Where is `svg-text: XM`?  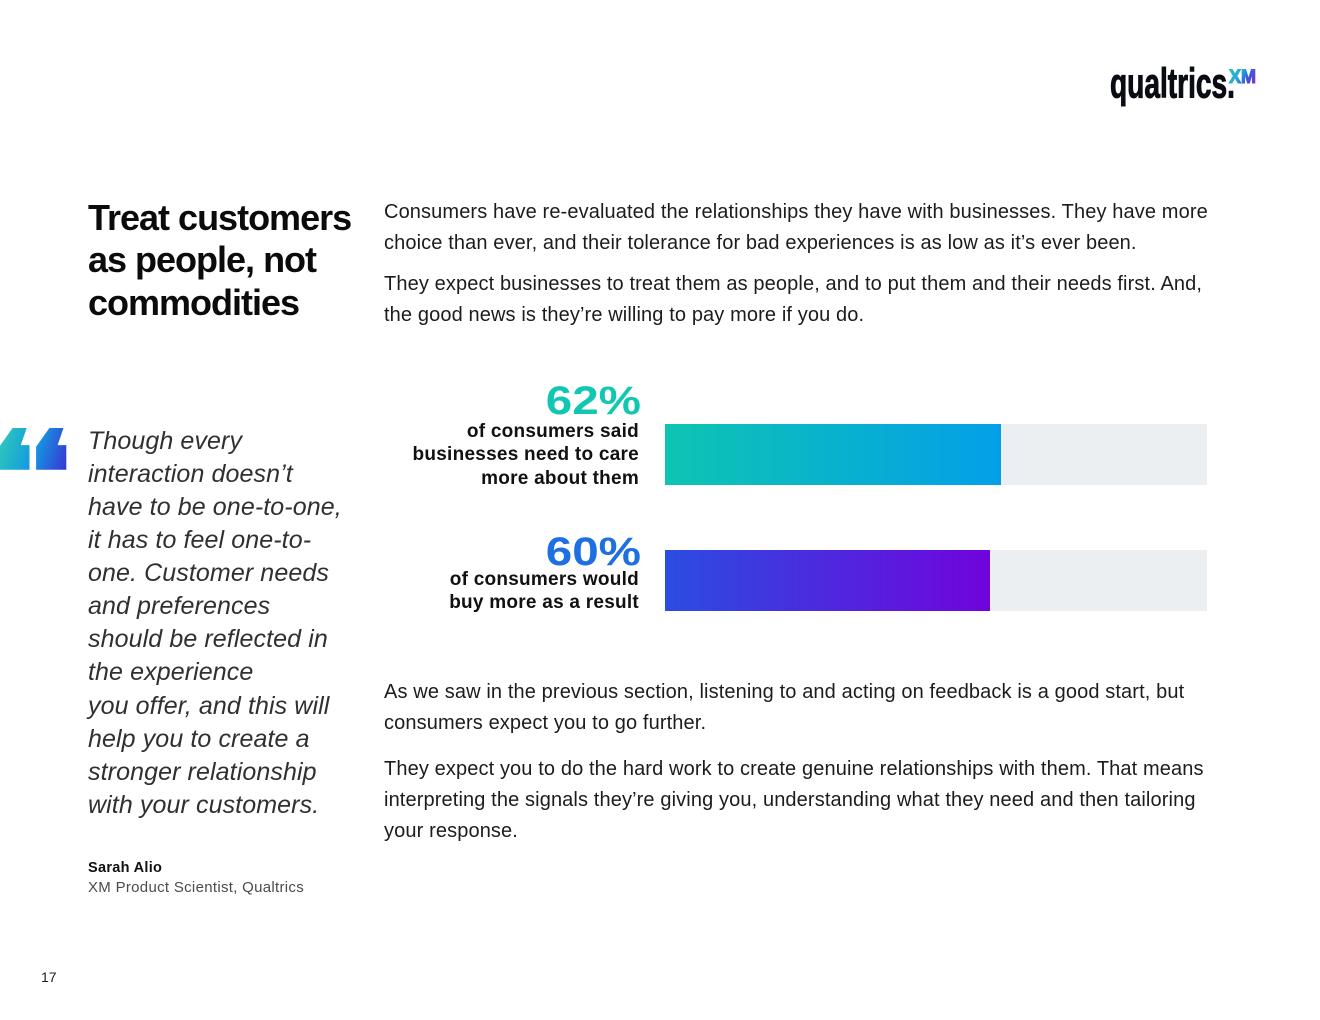 svg-text: XM is located at coordinates (1242, 77).